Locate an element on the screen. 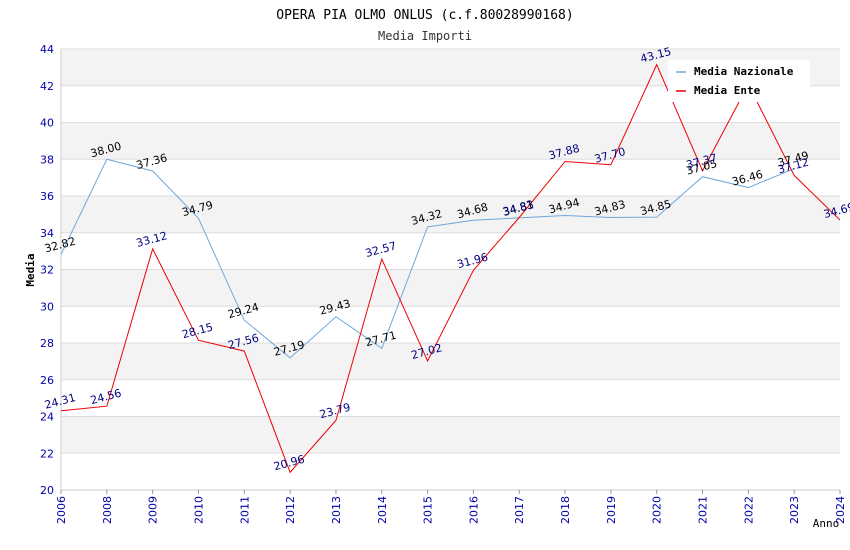 This screenshot has width=850, height=550. x-tick-label: 2024 is located at coordinates (840, 510).